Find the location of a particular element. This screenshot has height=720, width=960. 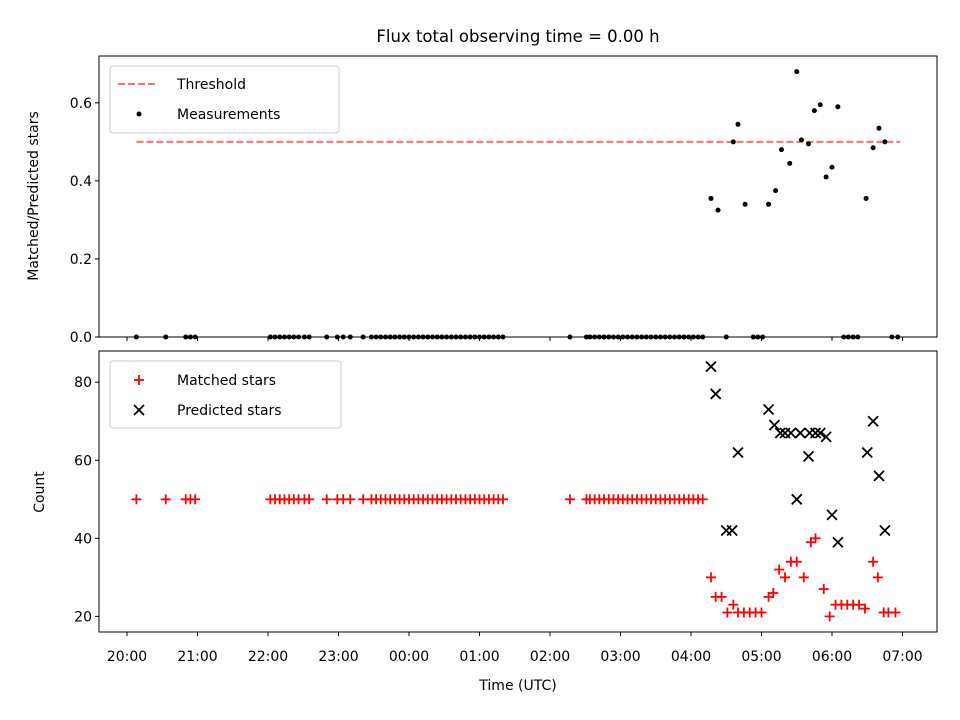

bottom-y-tick-label: 80 is located at coordinates (83, 383).